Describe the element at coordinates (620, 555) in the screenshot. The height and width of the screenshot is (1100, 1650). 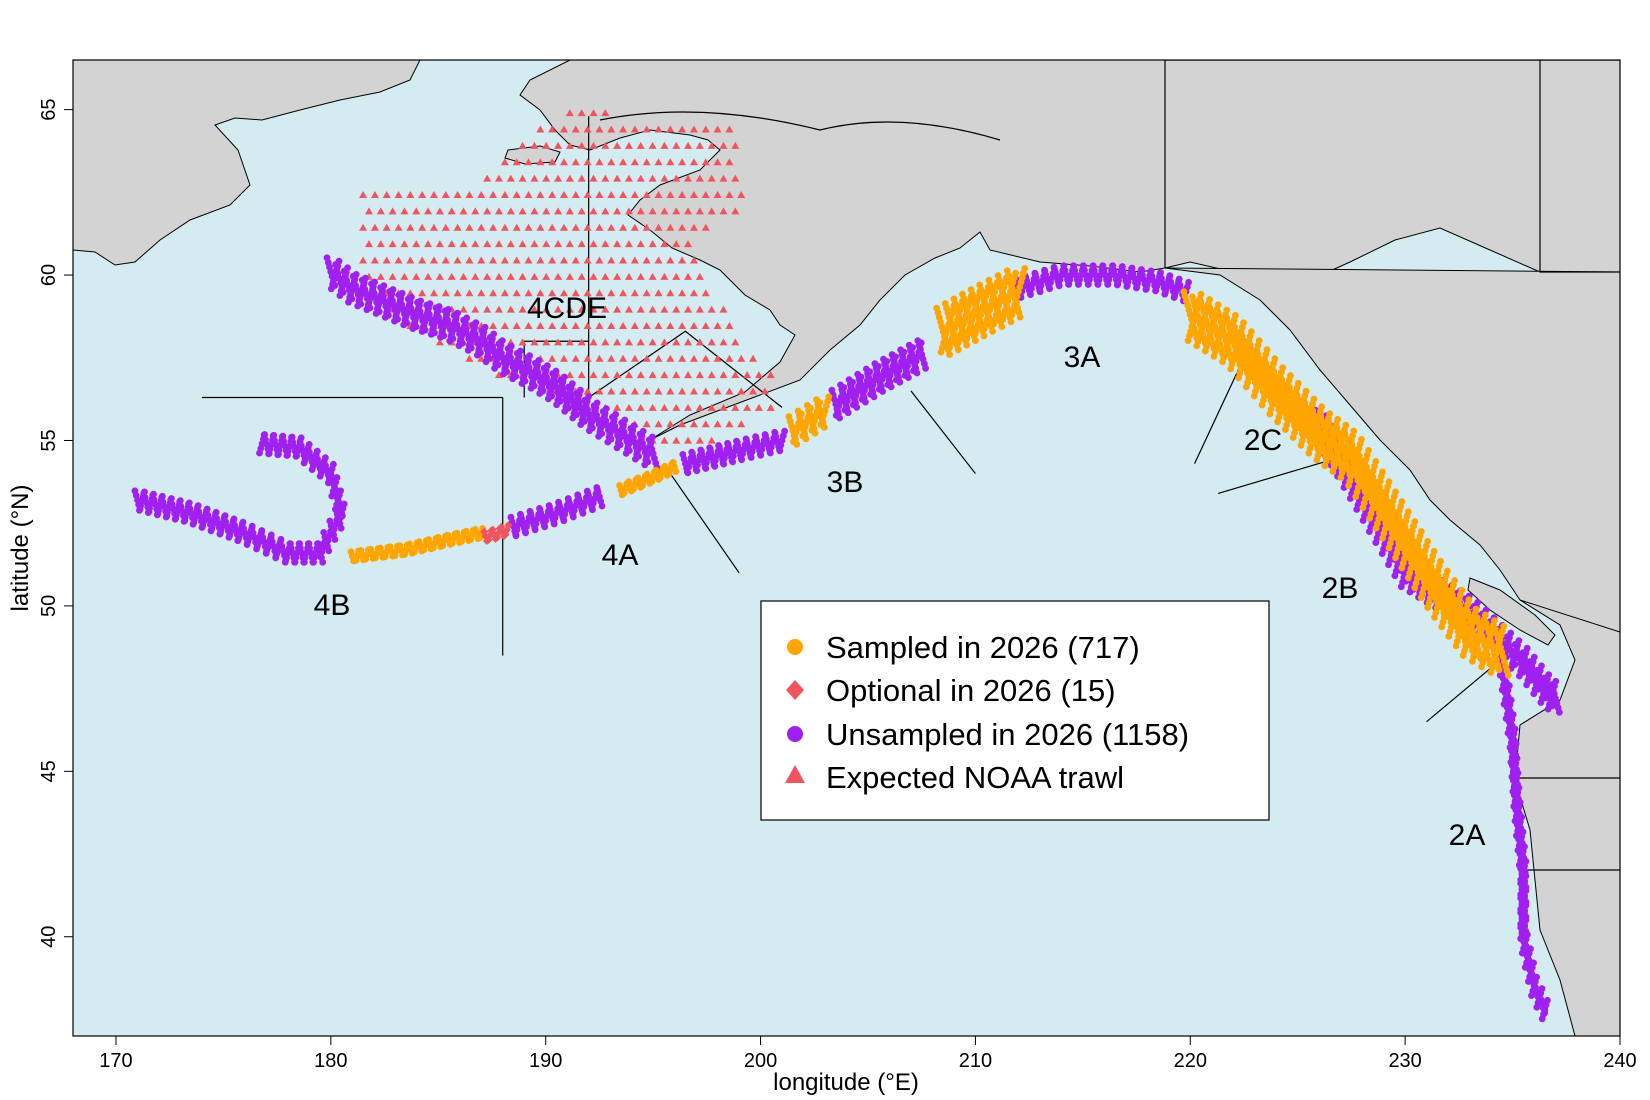
I see `area-label-4a: 4A` at that location.